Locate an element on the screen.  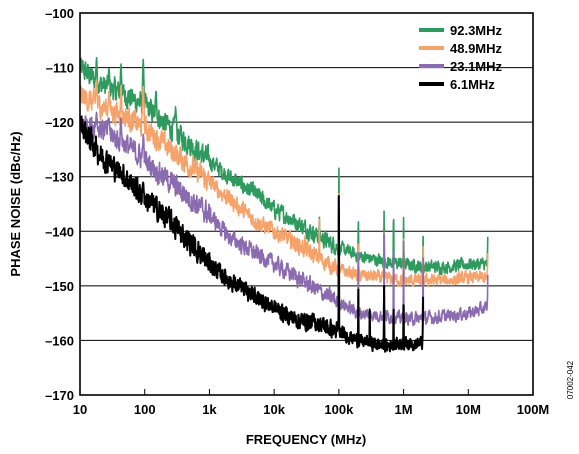
x-tick-label: 10k is located at coordinates (274, 409).